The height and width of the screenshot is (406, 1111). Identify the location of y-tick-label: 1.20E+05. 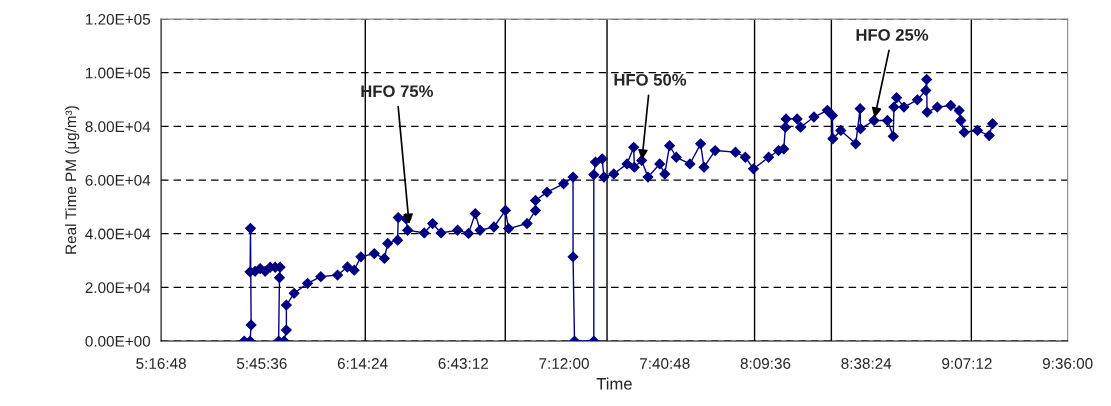
(118, 19).